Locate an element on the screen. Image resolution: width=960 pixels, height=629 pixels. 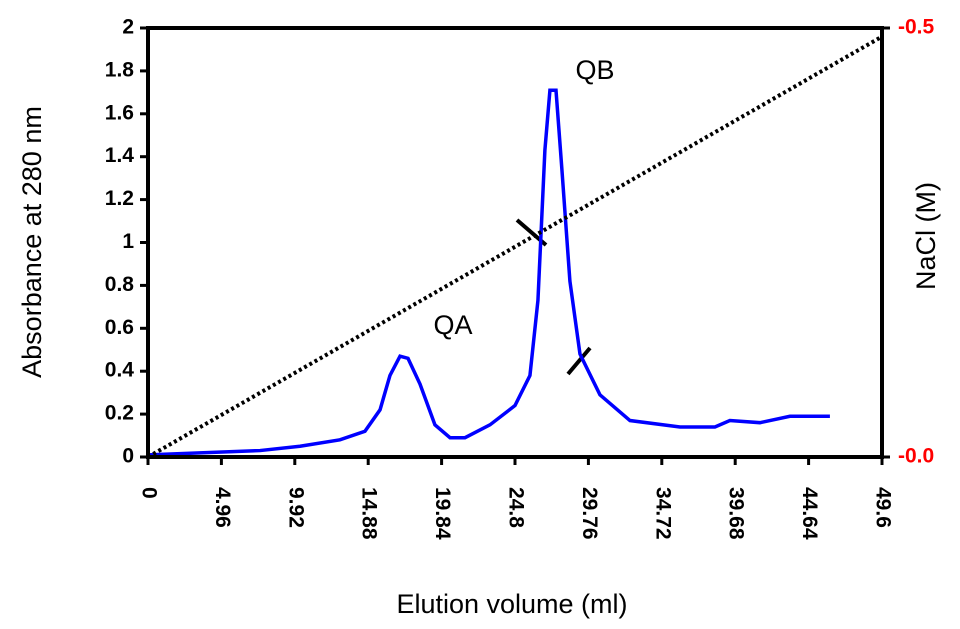
y2-axis-title: NaCl (M) is located at coordinates (926, 236).